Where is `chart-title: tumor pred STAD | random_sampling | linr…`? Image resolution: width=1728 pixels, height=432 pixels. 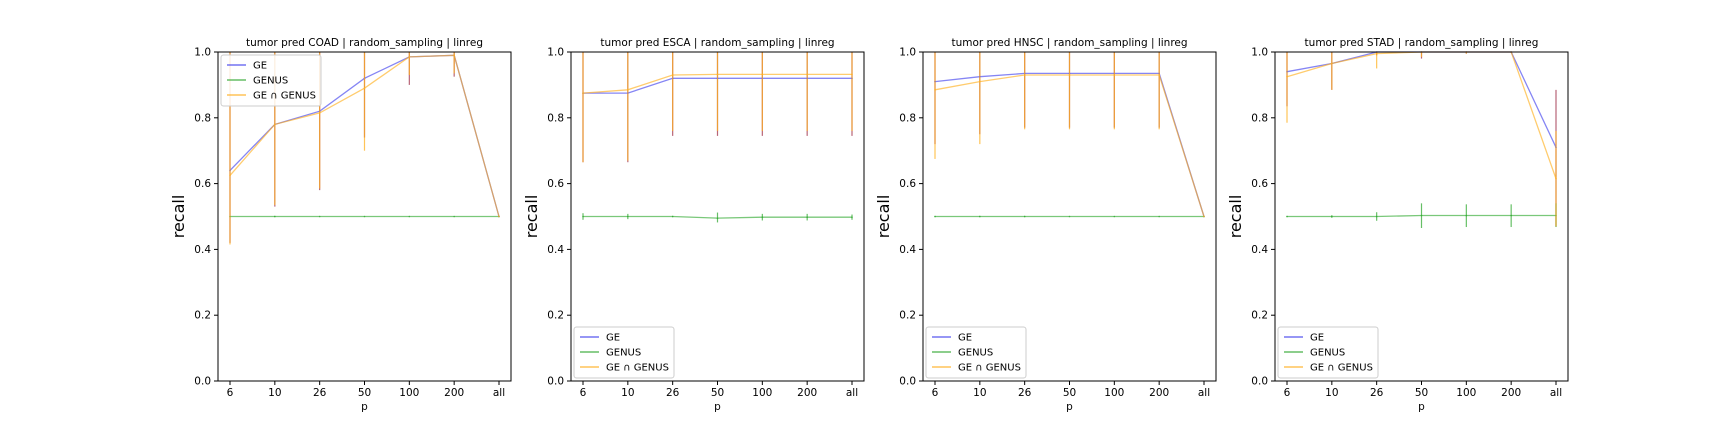 chart-title: tumor pred STAD | random_sampling | linr… is located at coordinates (1422, 43).